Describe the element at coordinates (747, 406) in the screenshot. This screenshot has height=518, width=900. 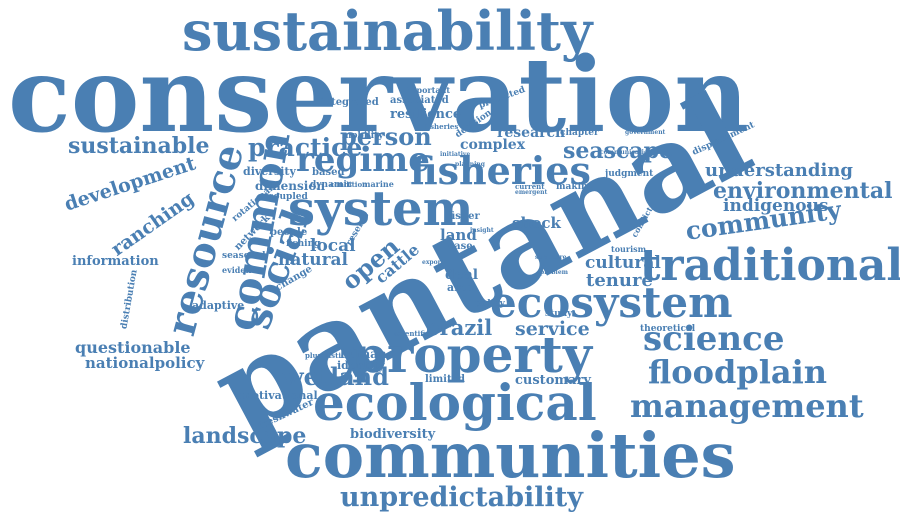
I see `word-management: management` at that location.